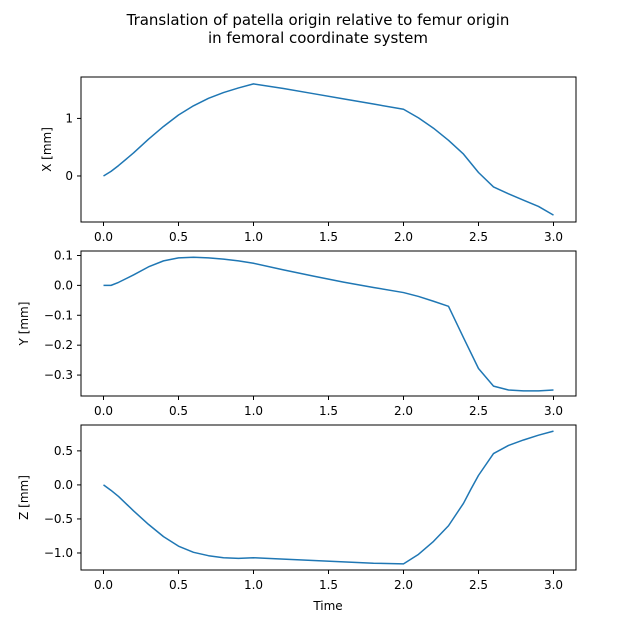  I want to click on y-tick-label-z-0: 0.5, so click(63, 451).